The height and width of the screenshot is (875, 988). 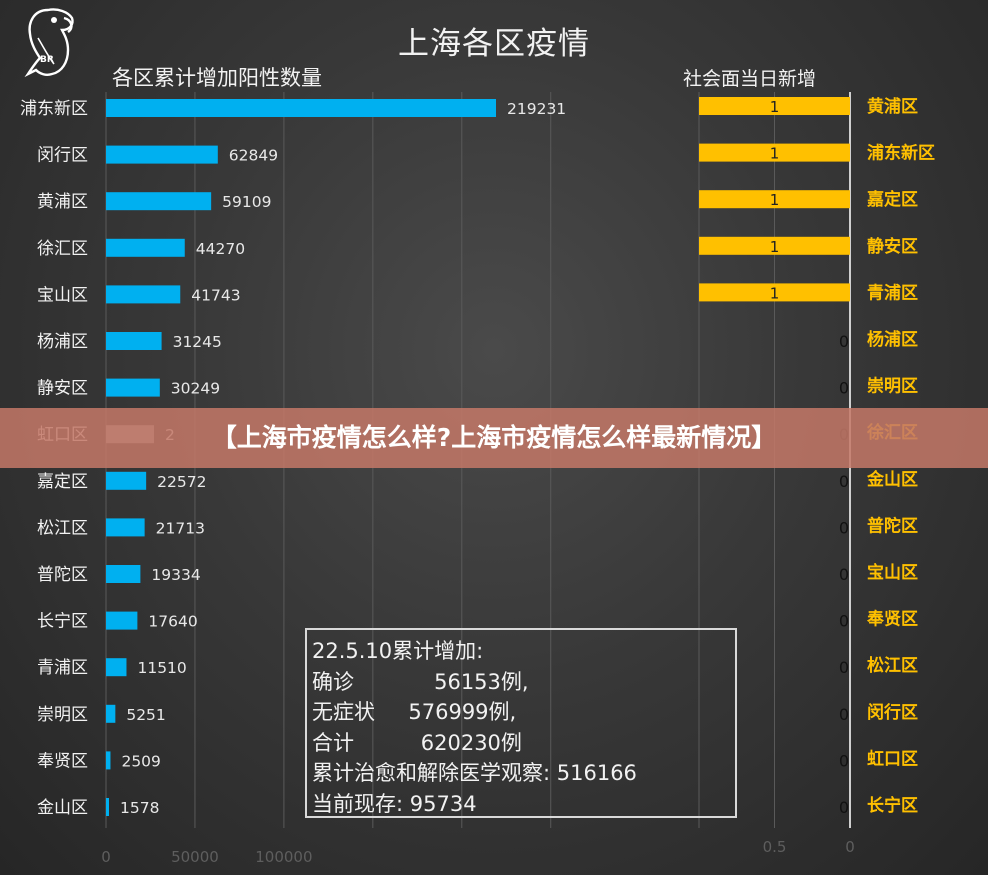 What do you see at coordinates (901, 153) in the screenshot?
I see `right-category-label: 浦东新区` at bounding box center [901, 153].